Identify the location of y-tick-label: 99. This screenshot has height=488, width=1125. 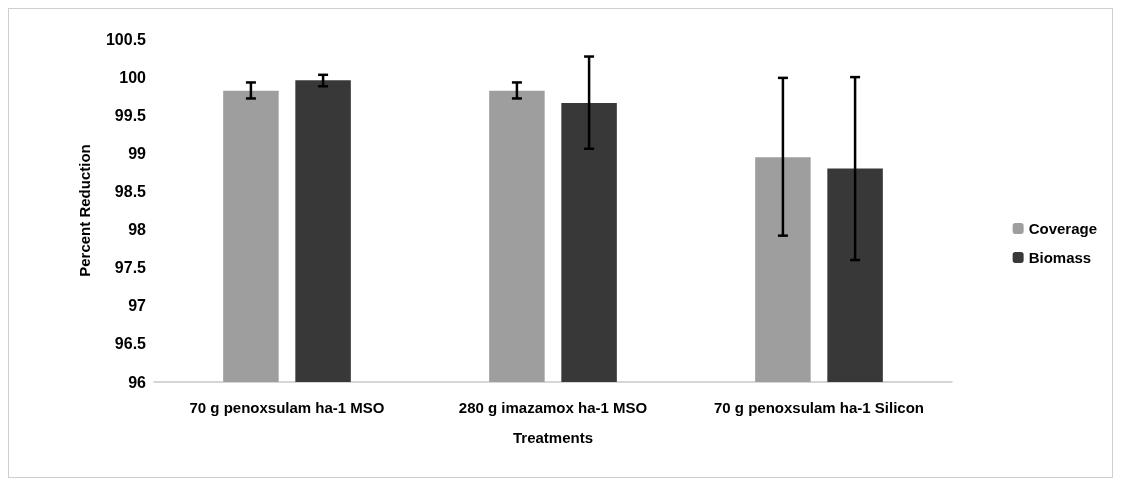
(137, 153).